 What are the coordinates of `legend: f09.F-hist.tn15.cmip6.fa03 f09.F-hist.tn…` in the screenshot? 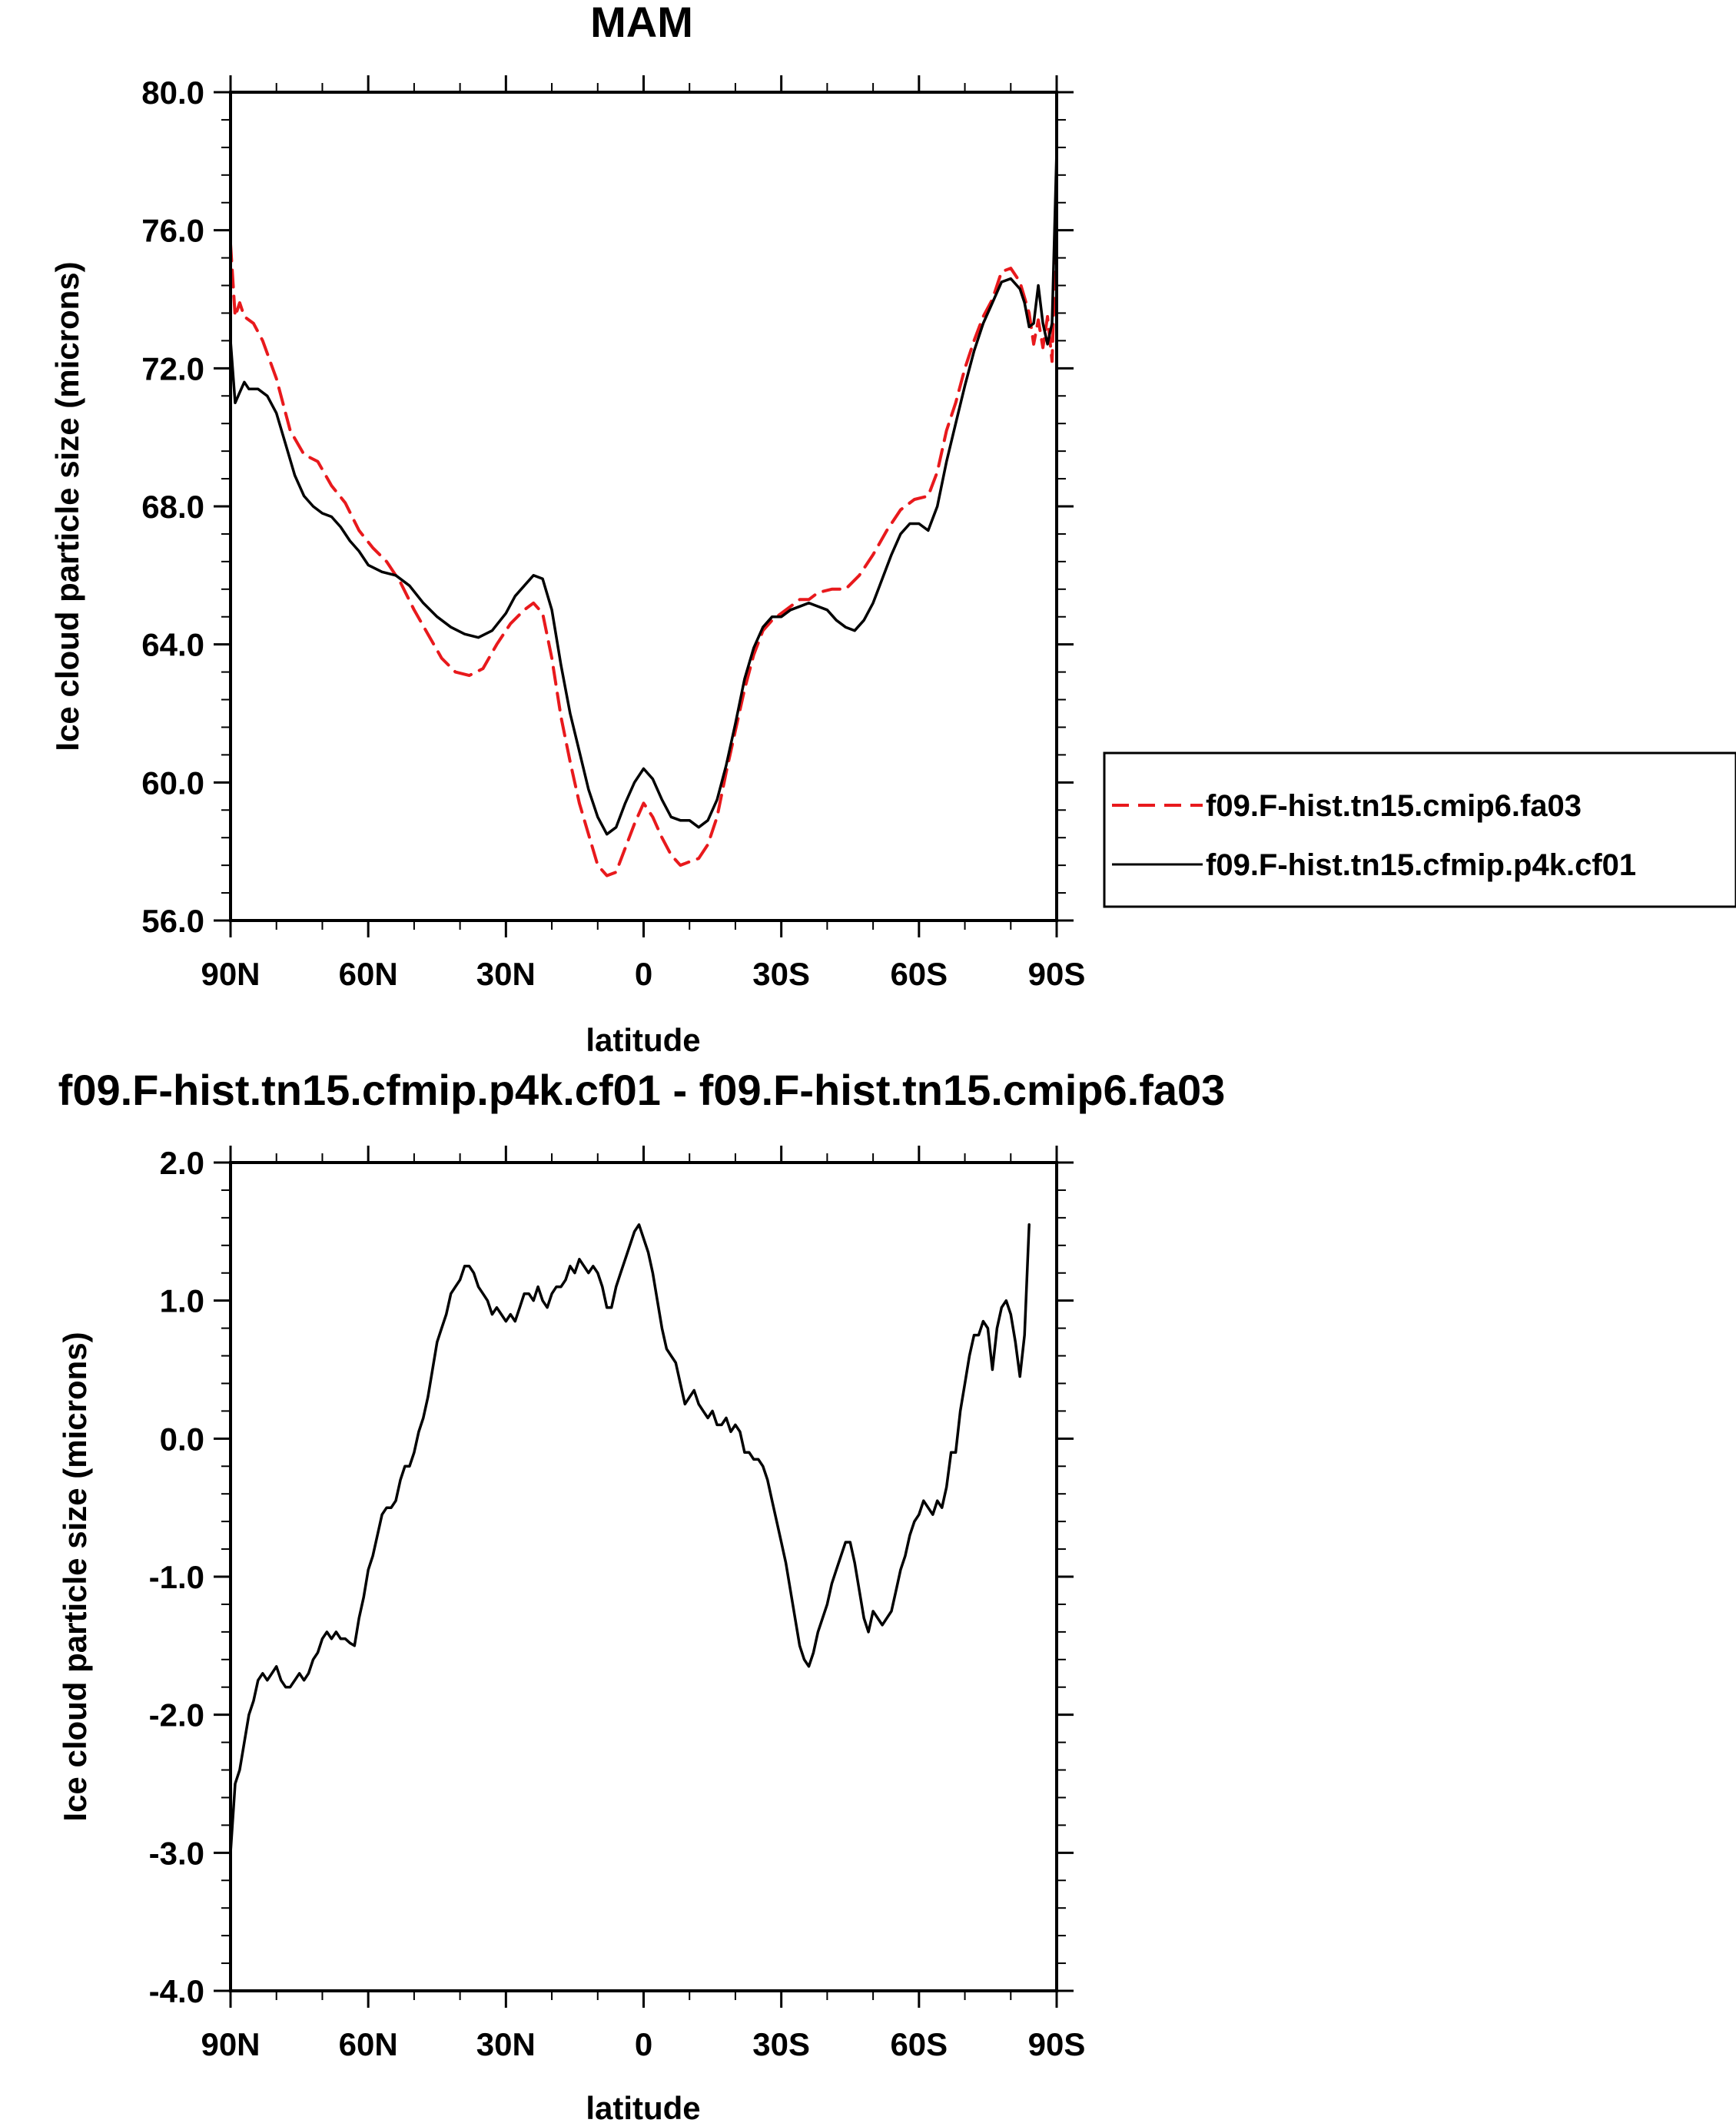 It's located at (1420, 829).